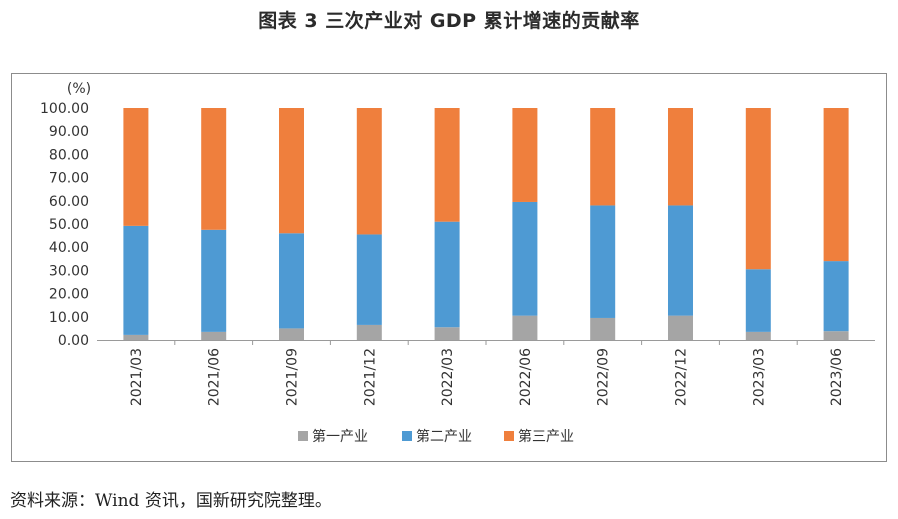 The height and width of the screenshot is (519, 898). Describe the element at coordinates (604, 377) in the screenshot. I see `x-tick-label: 2022/09` at that location.